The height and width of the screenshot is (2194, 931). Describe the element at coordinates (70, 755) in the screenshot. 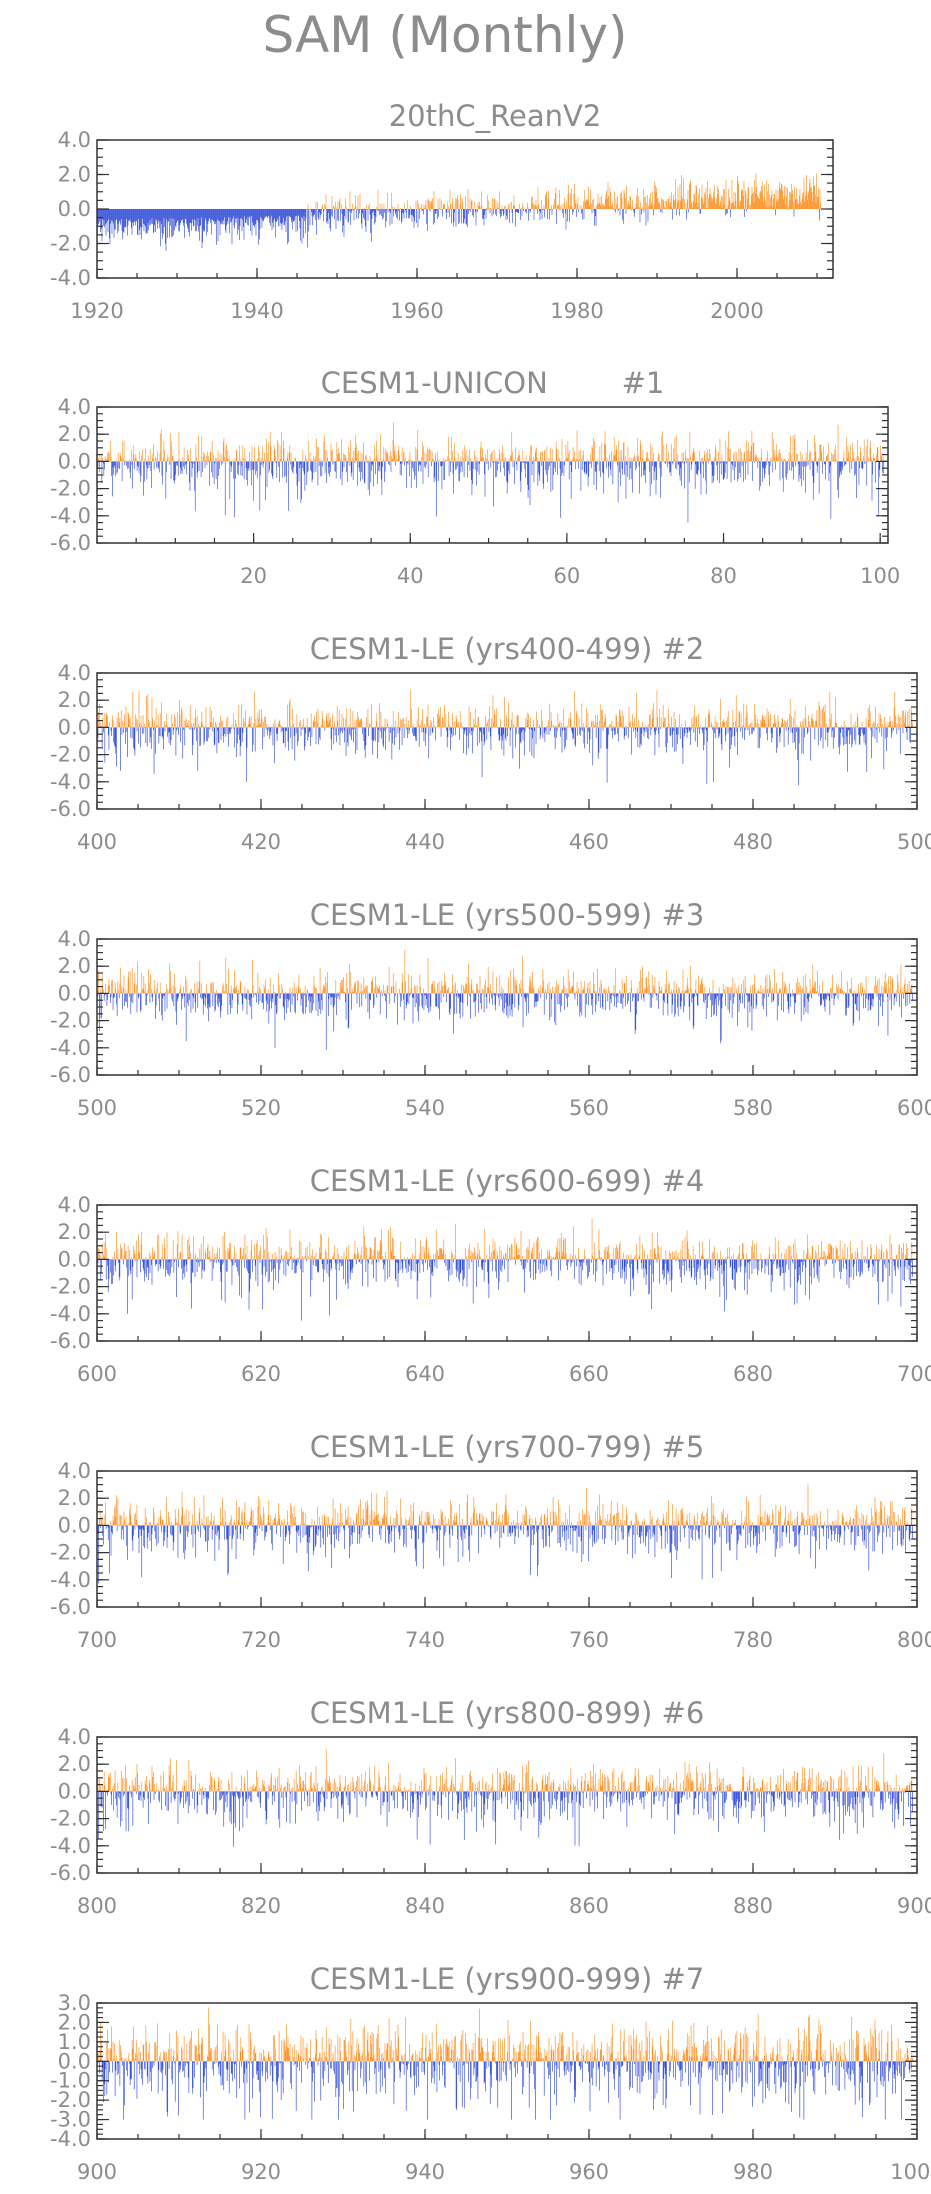

I see `y-tick-label: -2.0` at that location.